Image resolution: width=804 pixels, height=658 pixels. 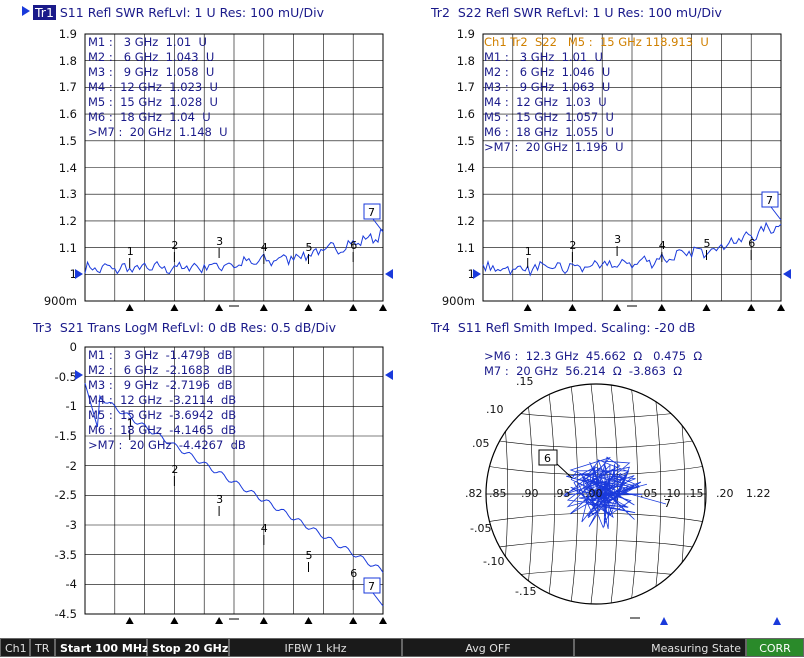 I want to click on trace-2-active-marker-box, so click(x=770, y=199).